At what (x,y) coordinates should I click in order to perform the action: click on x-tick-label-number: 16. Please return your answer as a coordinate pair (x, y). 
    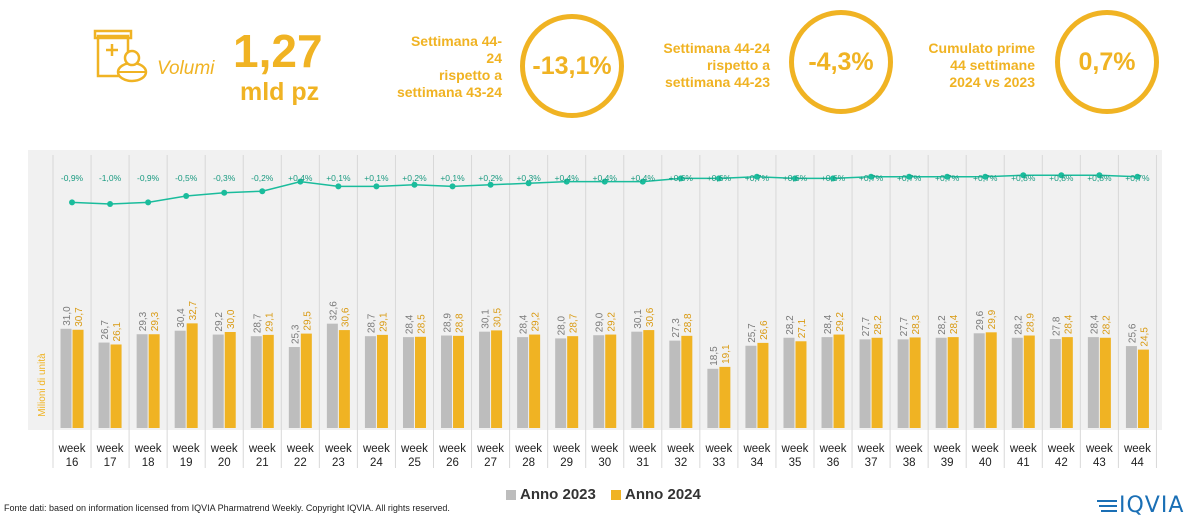
    Looking at the image, I should click on (72, 463).